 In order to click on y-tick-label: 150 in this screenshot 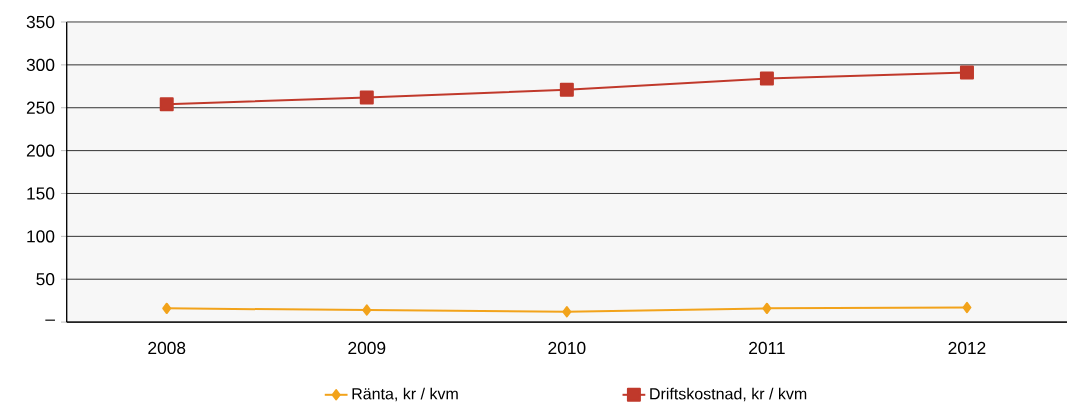, I will do `click(41, 193)`.